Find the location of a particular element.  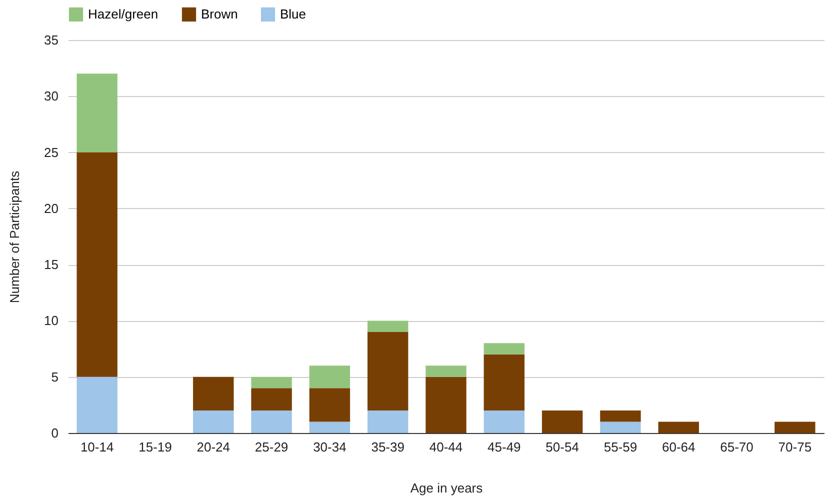

y-tick-label: 35 is located at coordinates (51, 40).